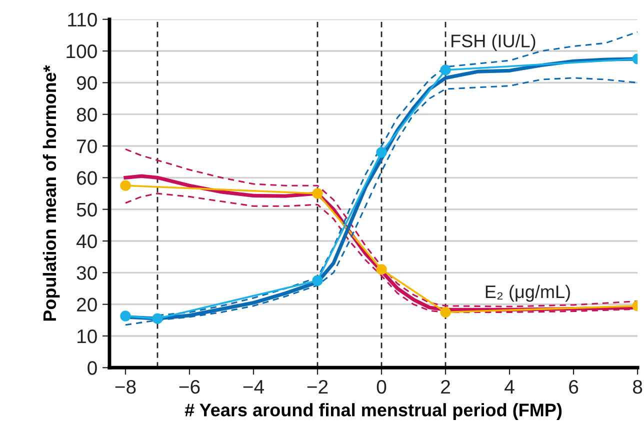 The width and height of the screenshot is (644, 430). What do you see at coordinates (445, 387) in the screenshot?
I see `x-tick-label: 2` at bounding box center [445, 387].